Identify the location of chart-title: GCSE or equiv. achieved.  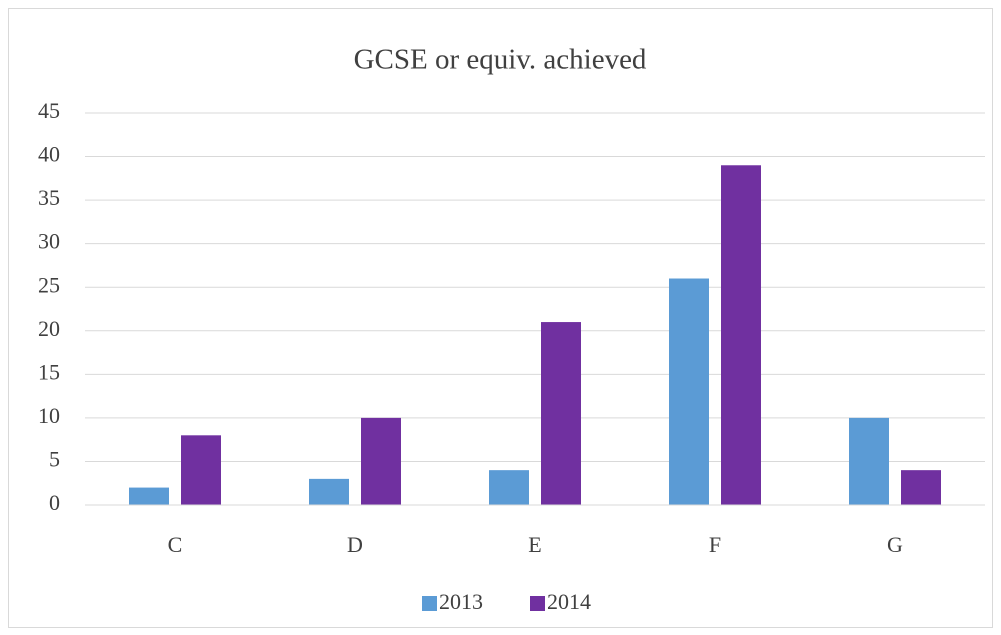
(500, 60).